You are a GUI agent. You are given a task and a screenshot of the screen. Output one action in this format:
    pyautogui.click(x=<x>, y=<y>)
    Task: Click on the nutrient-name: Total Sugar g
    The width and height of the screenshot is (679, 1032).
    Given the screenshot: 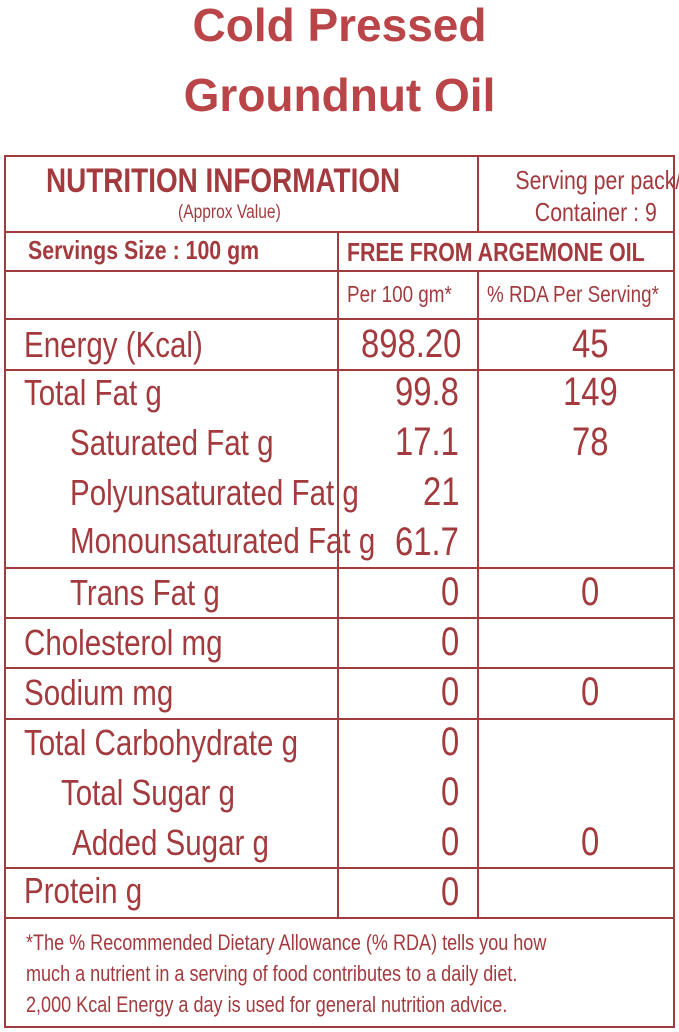 What is the action you would take?
    pyautogui.click(x=148, y=792)
    